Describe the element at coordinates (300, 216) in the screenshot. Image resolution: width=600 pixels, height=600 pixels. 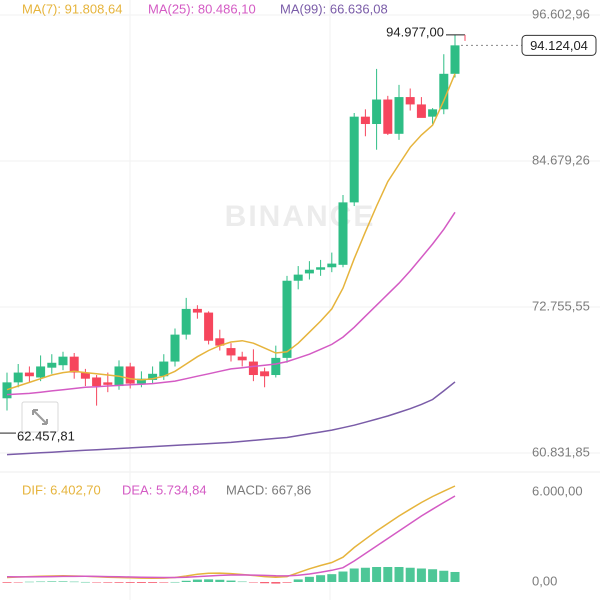
I see `watermark: BINANCE` at that location.